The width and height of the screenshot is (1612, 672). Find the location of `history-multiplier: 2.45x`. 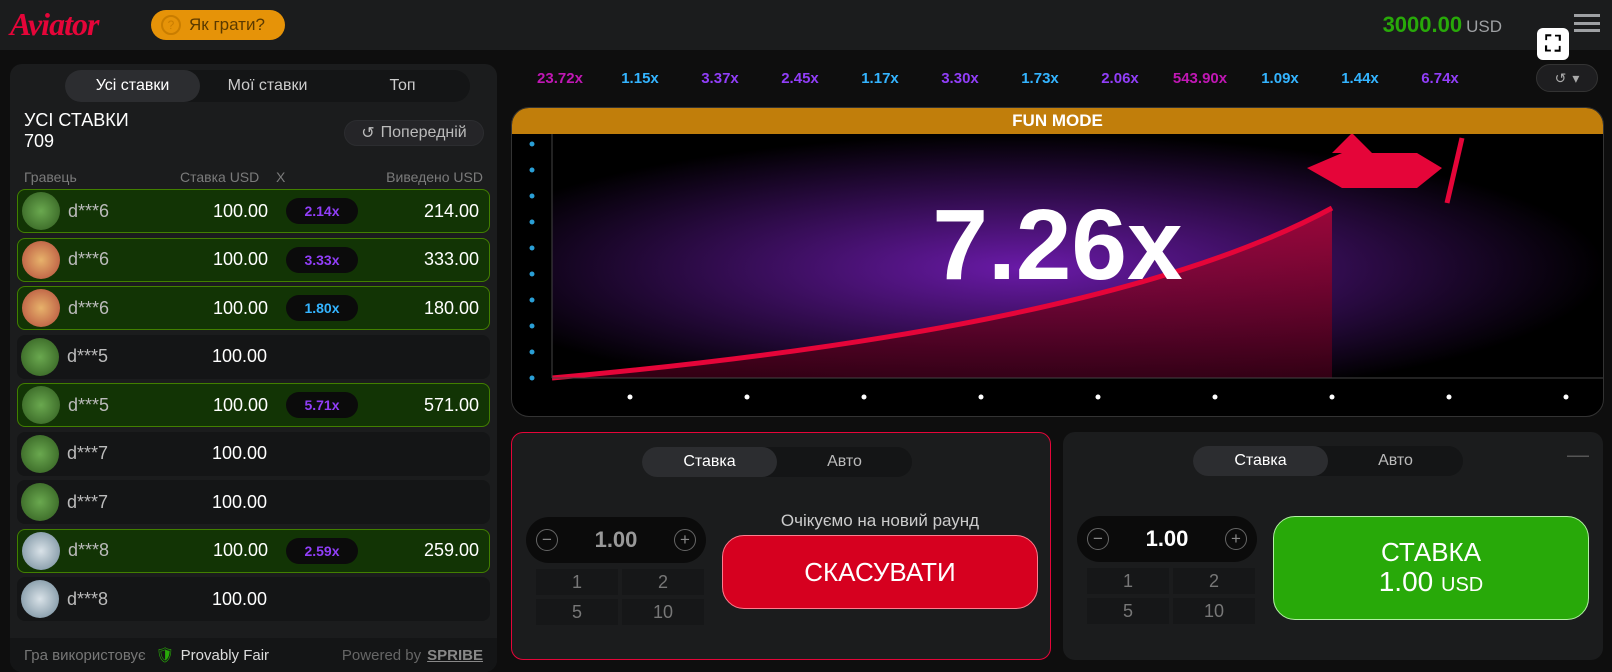

history-multiplier: 2.45x is located at coordinates (800, 78).